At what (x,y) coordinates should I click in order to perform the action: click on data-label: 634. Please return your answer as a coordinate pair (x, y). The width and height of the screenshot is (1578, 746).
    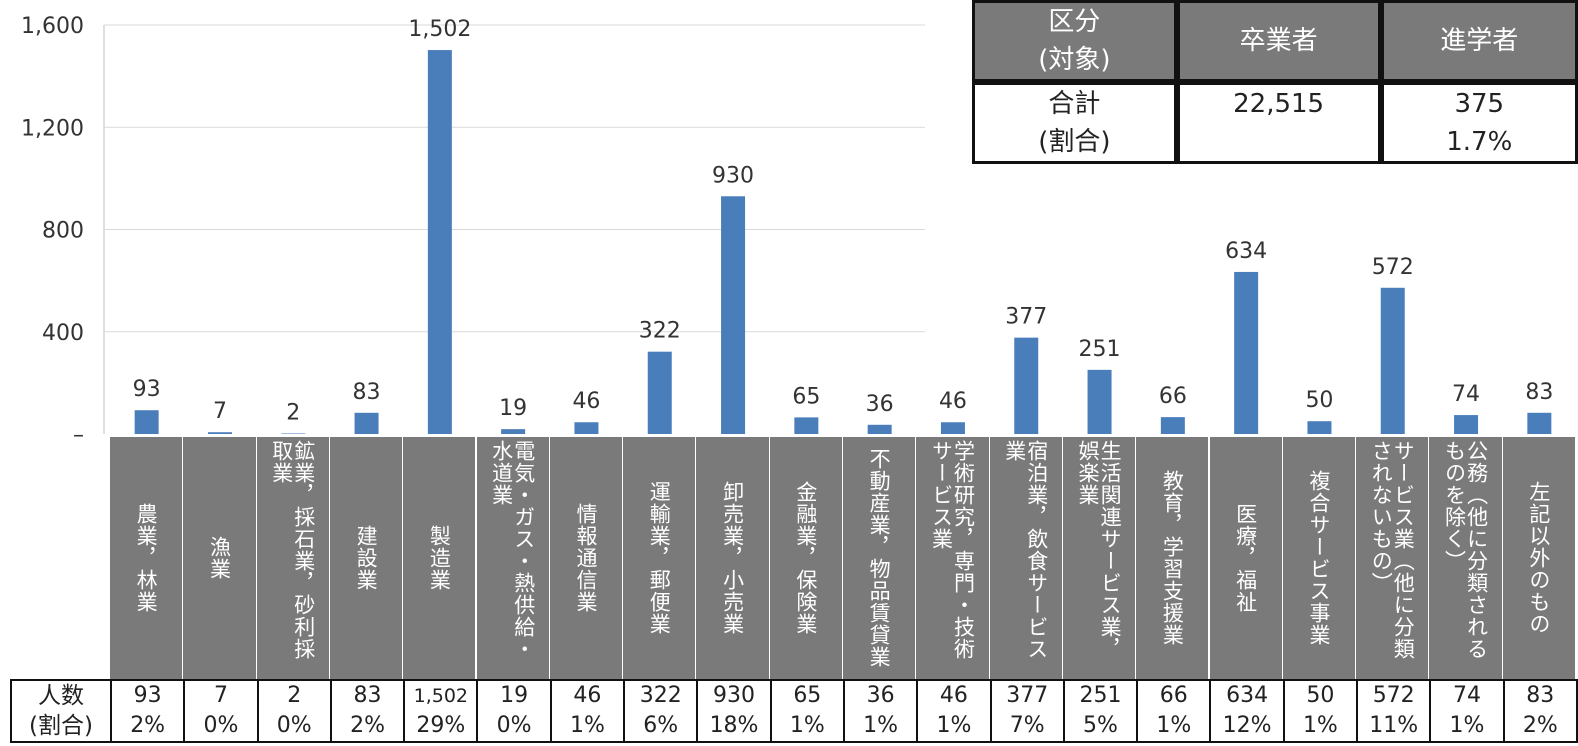
    Looking at the image, I should click on (1246, 251).